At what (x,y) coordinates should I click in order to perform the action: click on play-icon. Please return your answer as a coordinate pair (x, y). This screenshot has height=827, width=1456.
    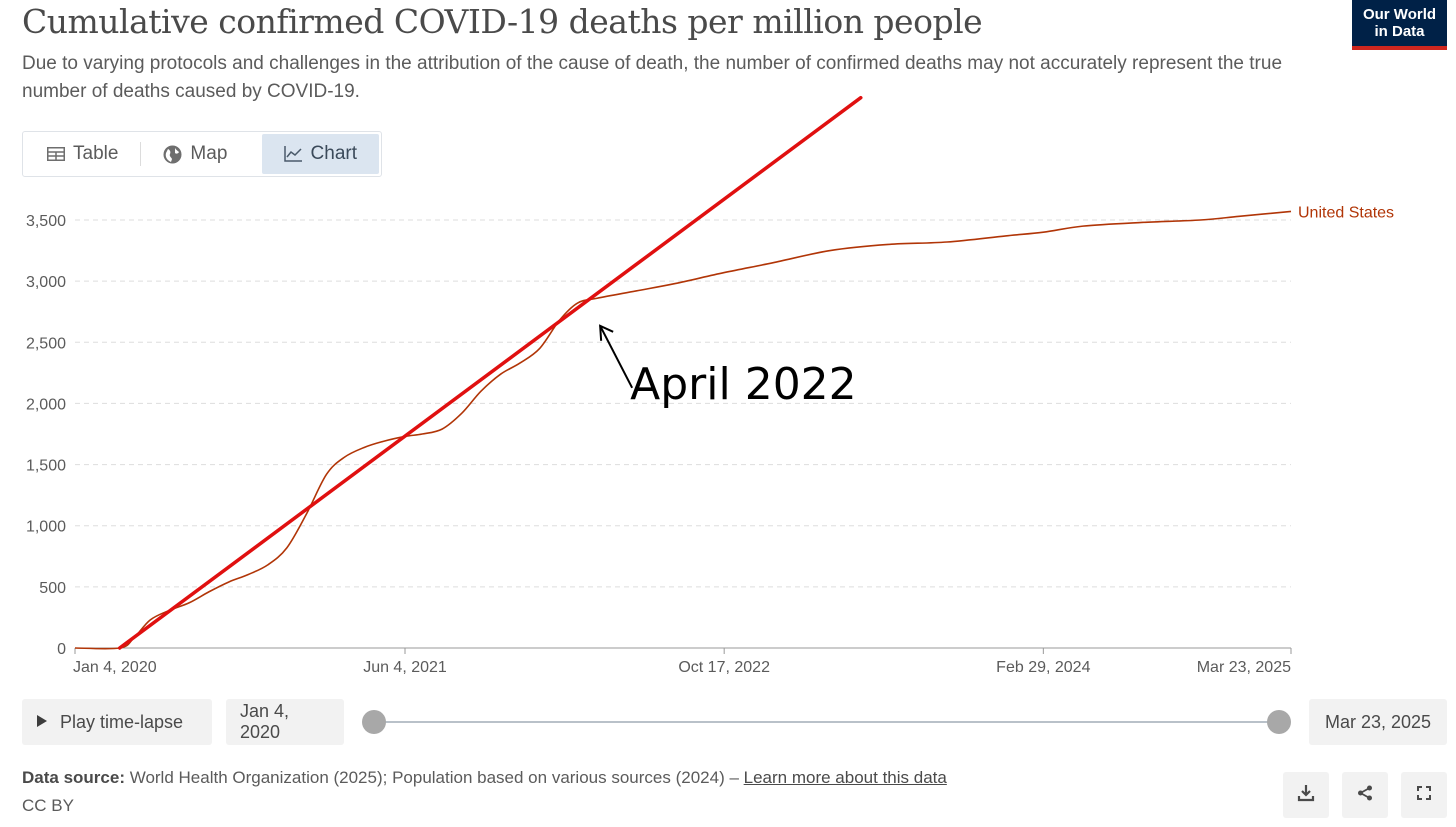
    Looking at the image, I should click on (42, 722).